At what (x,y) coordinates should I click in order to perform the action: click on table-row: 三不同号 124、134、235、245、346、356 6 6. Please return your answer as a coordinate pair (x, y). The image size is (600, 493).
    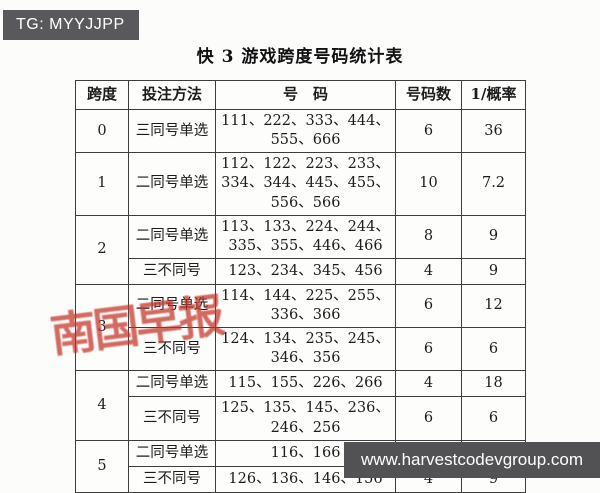
    Looking at the image, I should click on (301, 349).